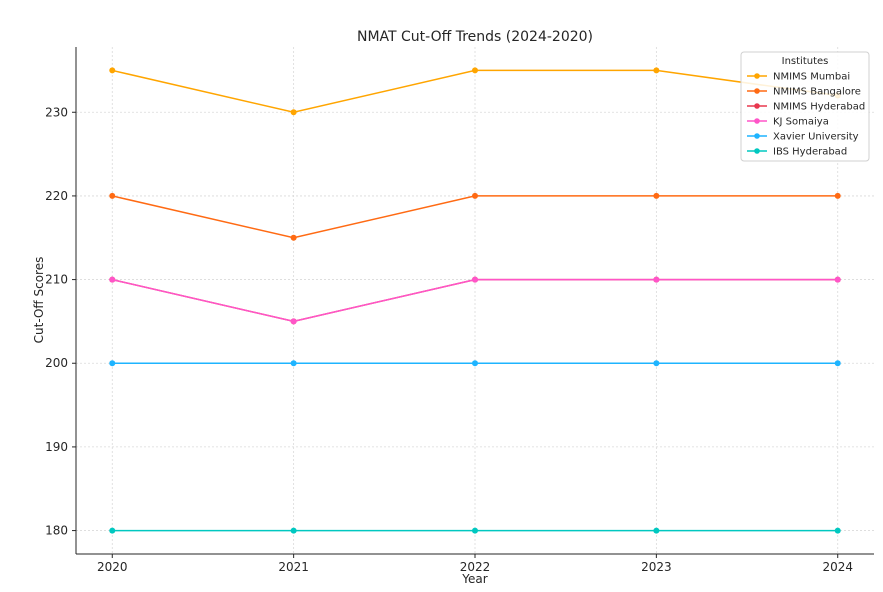  I want to click on legend-item: IBS Hyderabad, so click(797, 152).